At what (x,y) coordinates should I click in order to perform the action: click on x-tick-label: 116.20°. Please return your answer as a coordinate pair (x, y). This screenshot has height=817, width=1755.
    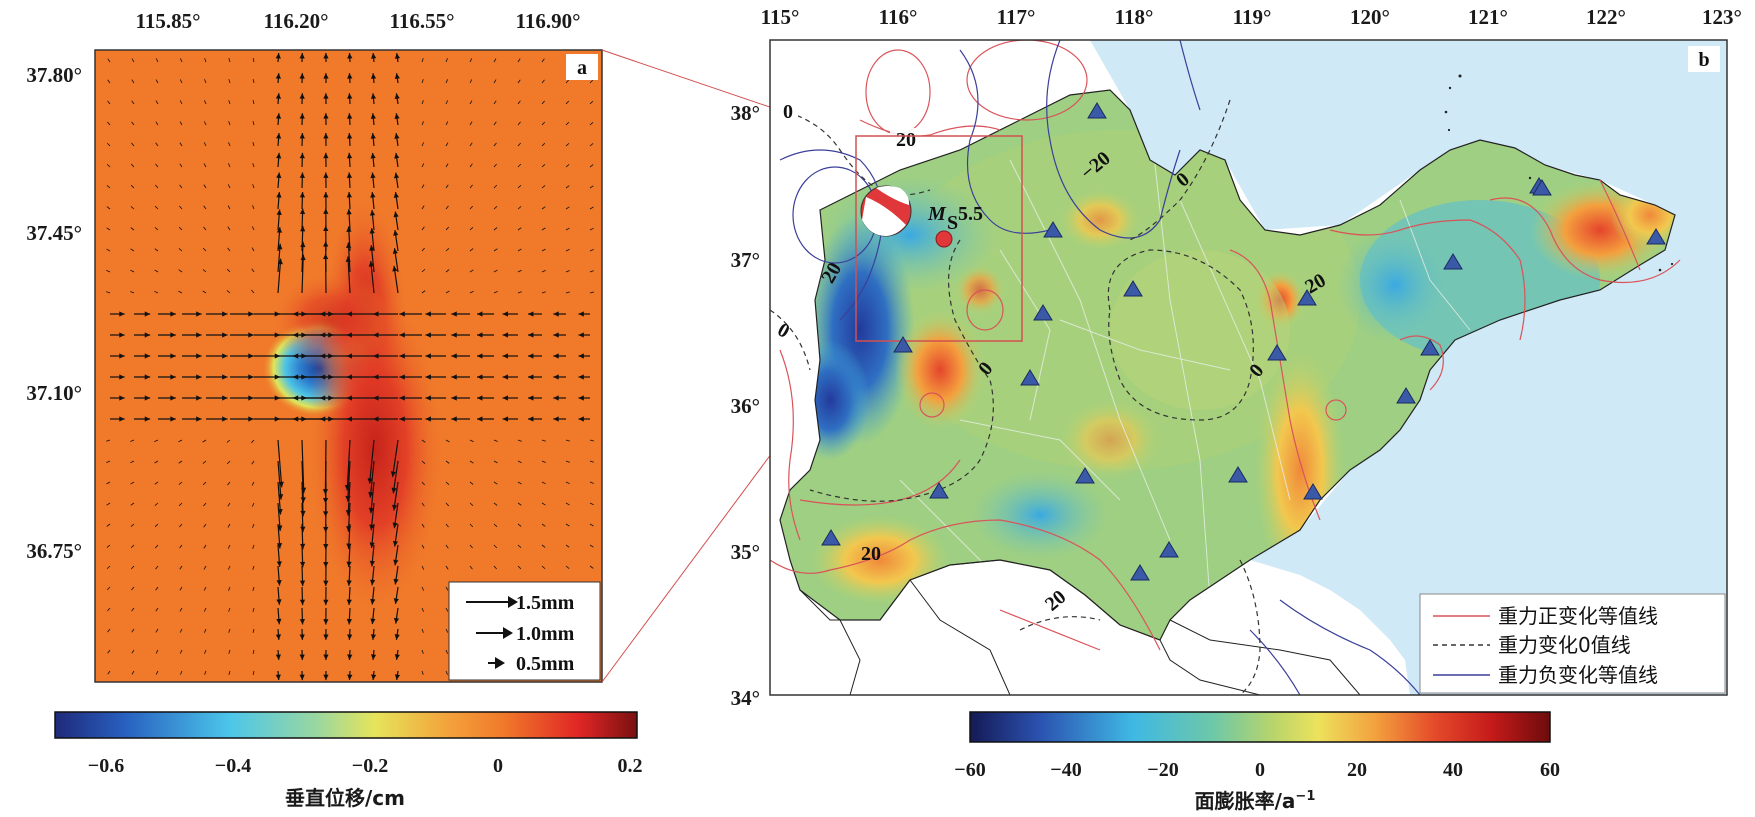
    Looking at the image, I should click on (296, 21).